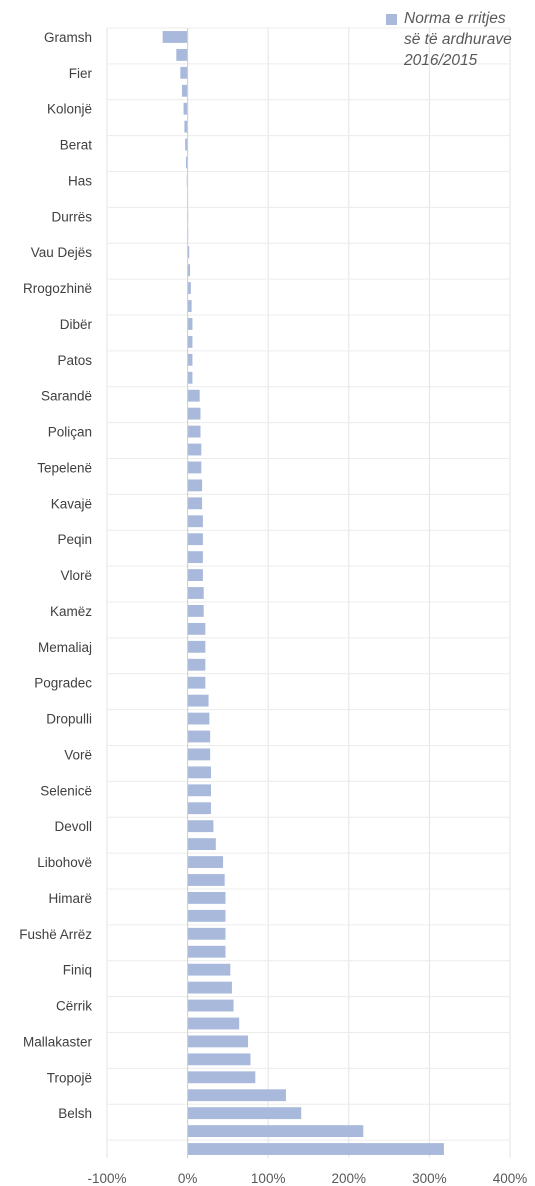 The width and height of the screenshot is (535, 1186). What do you see at coordinates (510, 1178) in the screenshot?
I see `x-tick-label: 400%` at bounding box center [510, 1178].